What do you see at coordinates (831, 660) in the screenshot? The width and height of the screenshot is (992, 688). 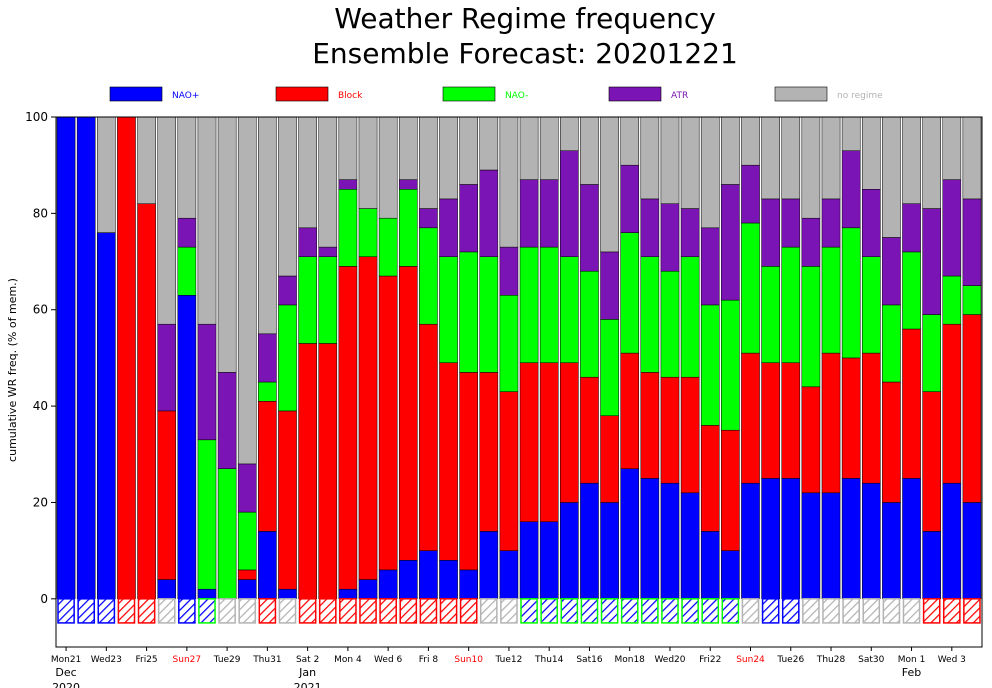 I see `x-tick-label: Thu28` at bounding box center [831, 660].